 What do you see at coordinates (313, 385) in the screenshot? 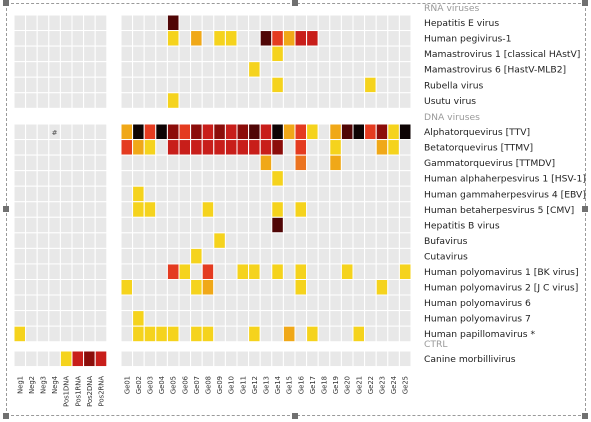
I see `column-label: Ge17` at bounding box center [313, 385].